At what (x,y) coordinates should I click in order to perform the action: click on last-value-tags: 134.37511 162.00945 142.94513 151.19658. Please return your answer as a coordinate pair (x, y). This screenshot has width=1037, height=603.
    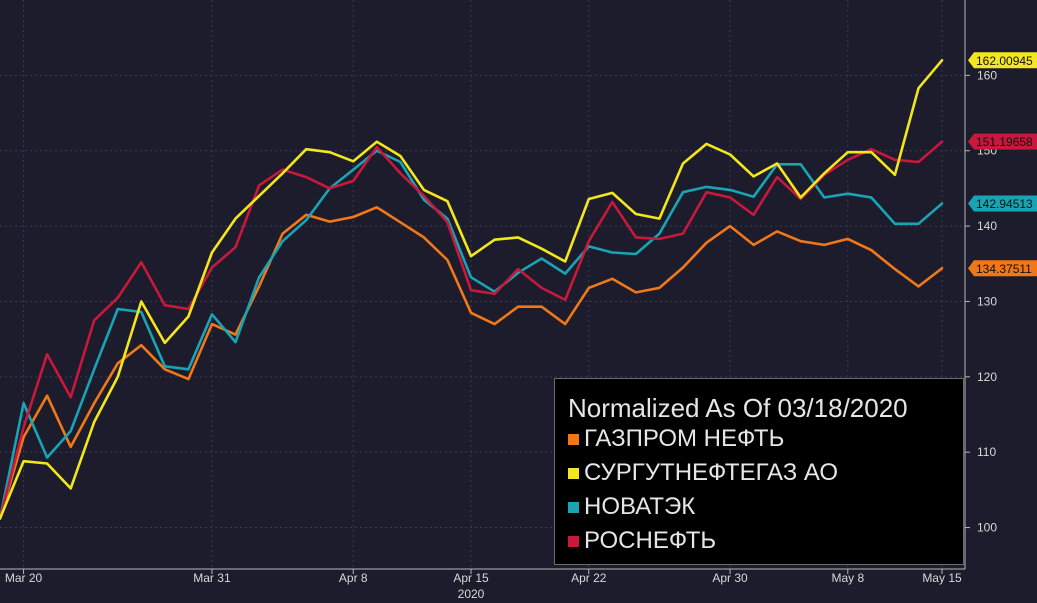
    Looking at the image, I should click on (1002, 164).